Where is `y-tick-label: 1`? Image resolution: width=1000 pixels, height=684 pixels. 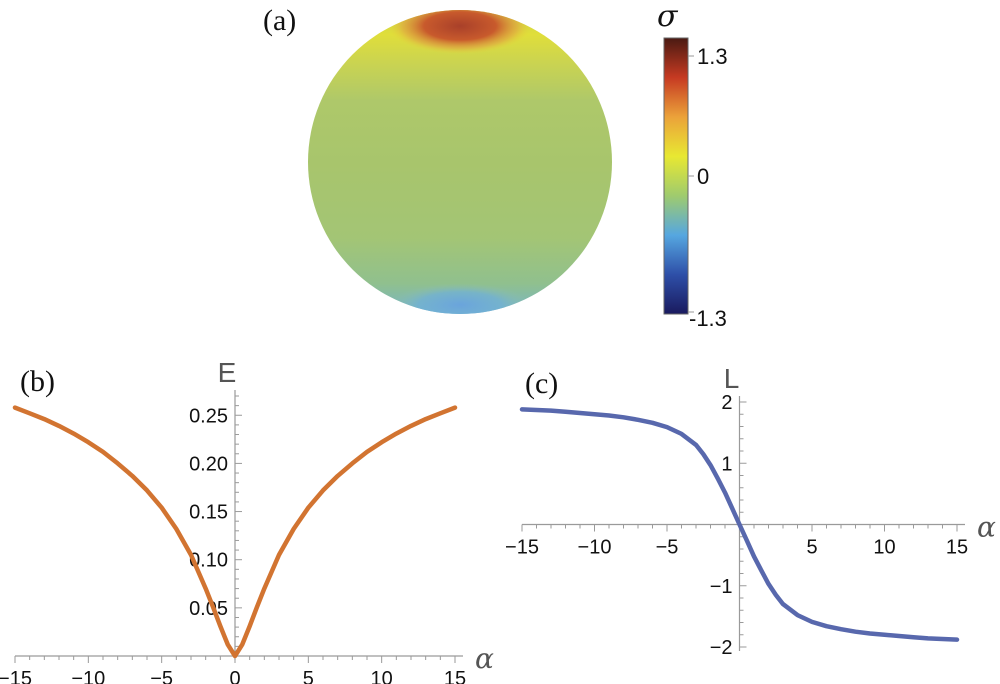
y-tick-label: 1 is located at coordinates (726, 464).